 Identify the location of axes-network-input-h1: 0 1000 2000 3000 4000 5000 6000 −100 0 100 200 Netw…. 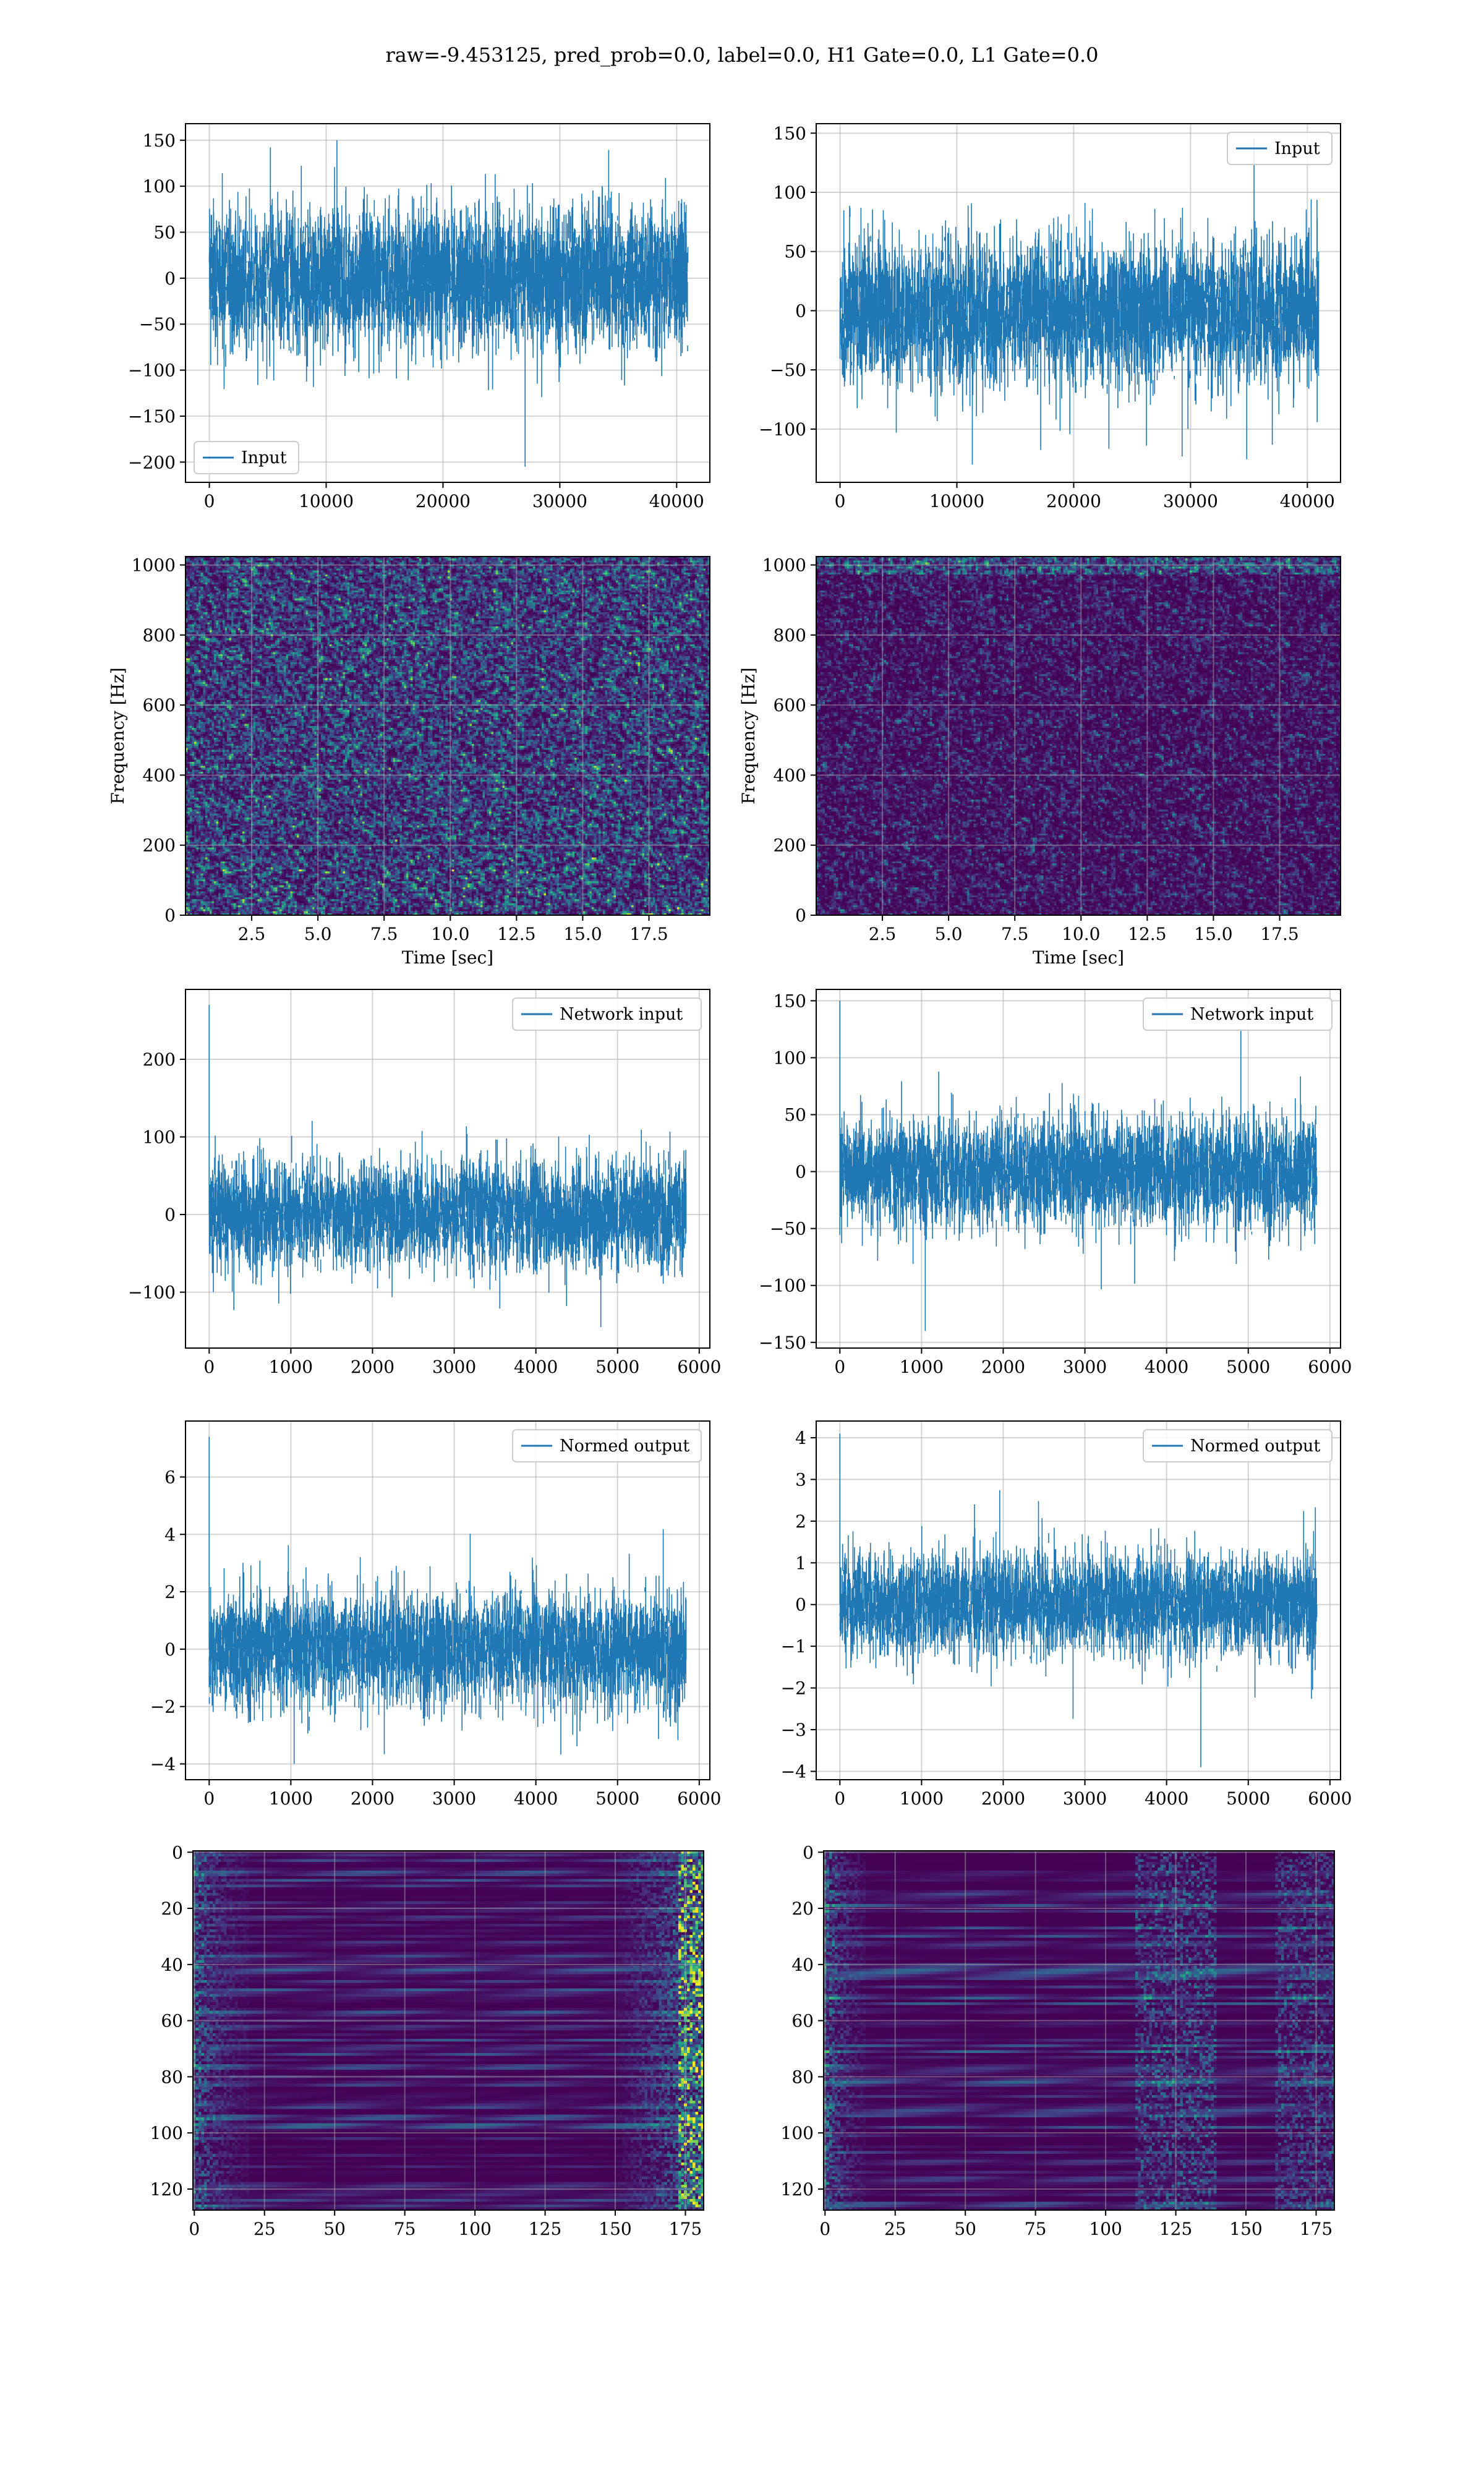
(424, 1183).